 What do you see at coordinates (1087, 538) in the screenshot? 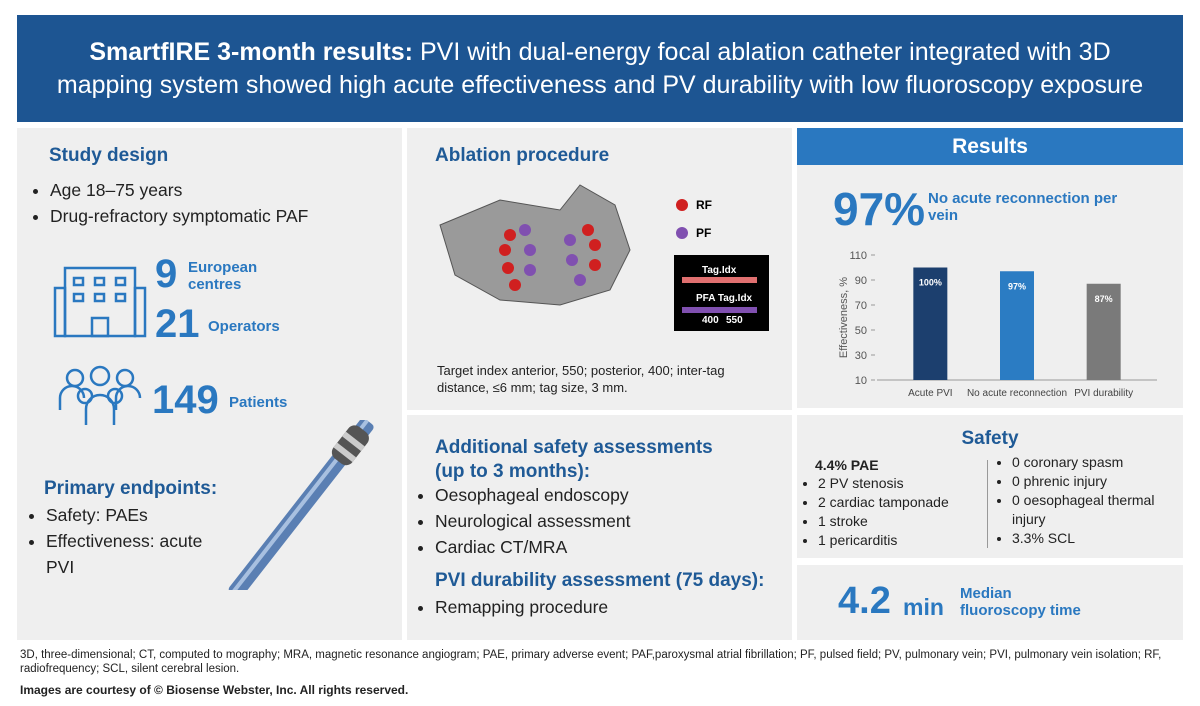
I see `bullet: 3.3% SCL` at bounding box center [1087, 538].